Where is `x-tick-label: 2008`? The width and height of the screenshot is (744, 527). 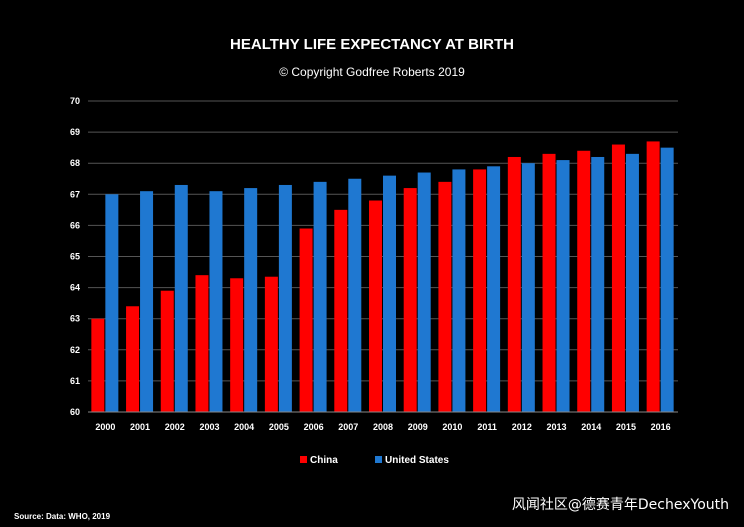 x-tick-label: 2008 is located at coordinates (383, 427).